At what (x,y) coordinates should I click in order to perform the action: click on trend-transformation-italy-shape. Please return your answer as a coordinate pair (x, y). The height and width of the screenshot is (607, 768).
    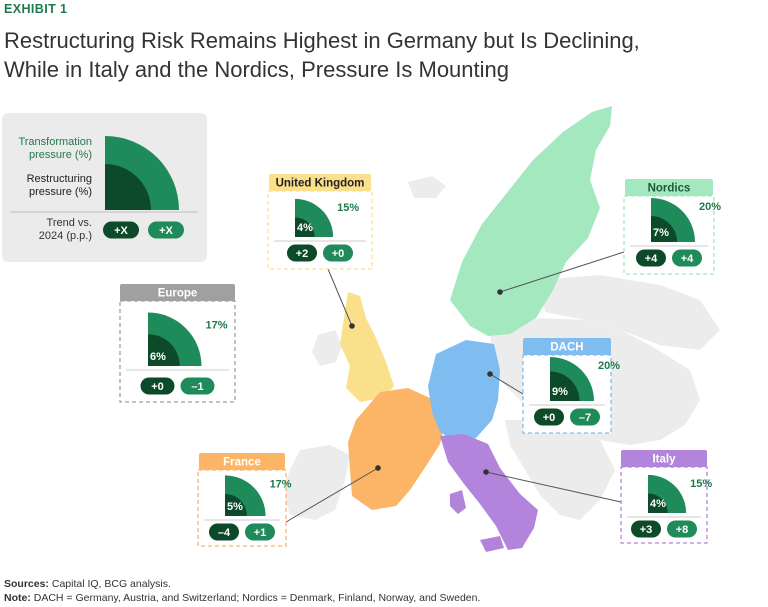
    Looking at the image, I should click on (682, 529).